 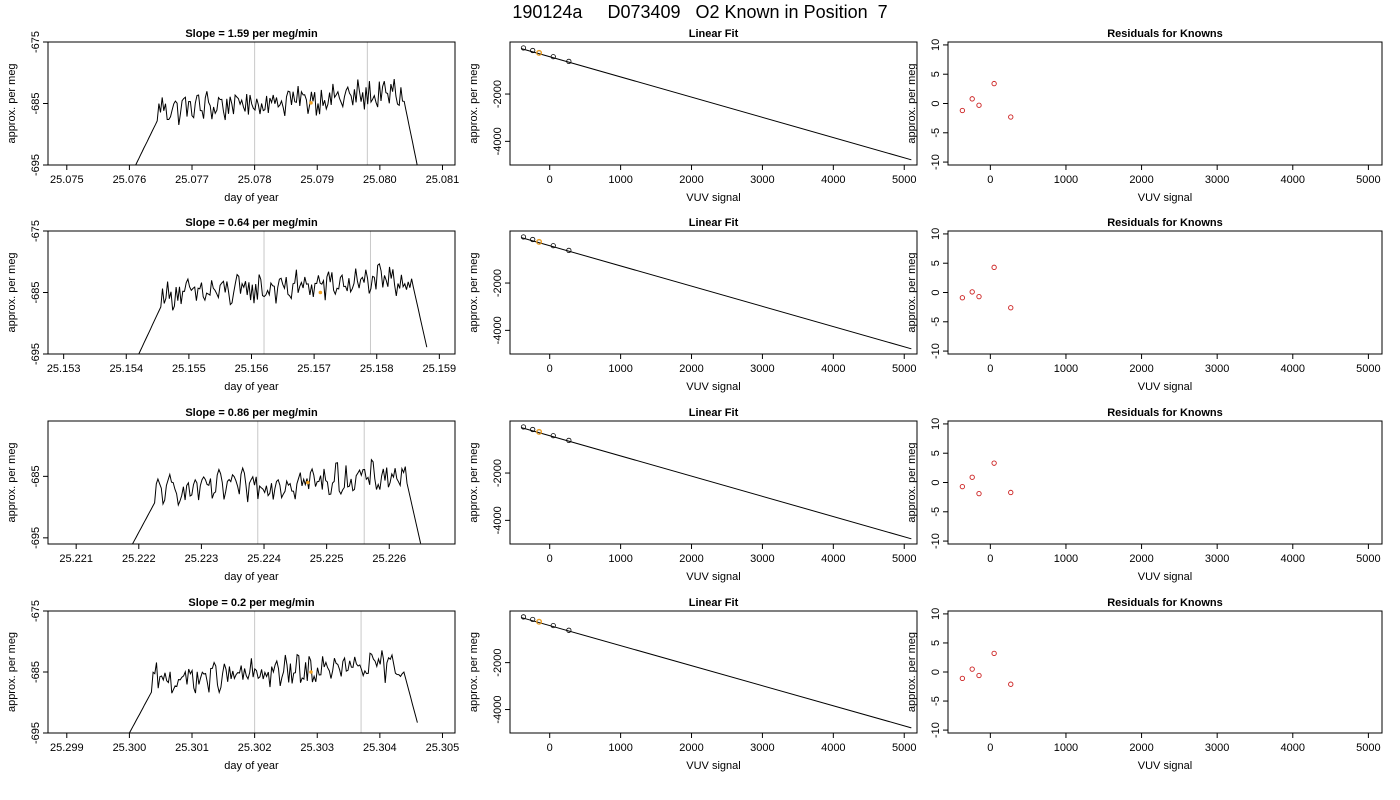 What do you see at coordinates (255, 748) in the screenshot?
I see `x-tick-label: 25.302` at bounding box center [255, 748].